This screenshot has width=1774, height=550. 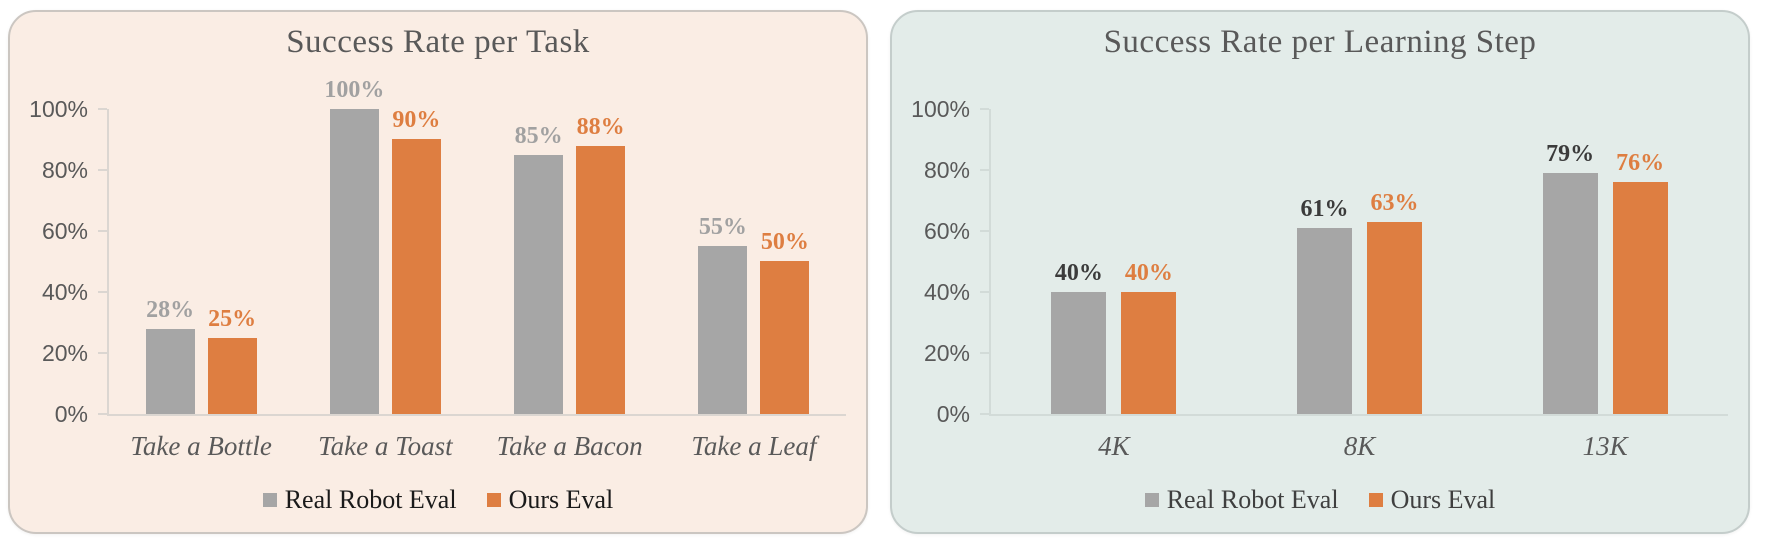 I want to click on bar-value-label: 88%, so click(x=600, y=127).